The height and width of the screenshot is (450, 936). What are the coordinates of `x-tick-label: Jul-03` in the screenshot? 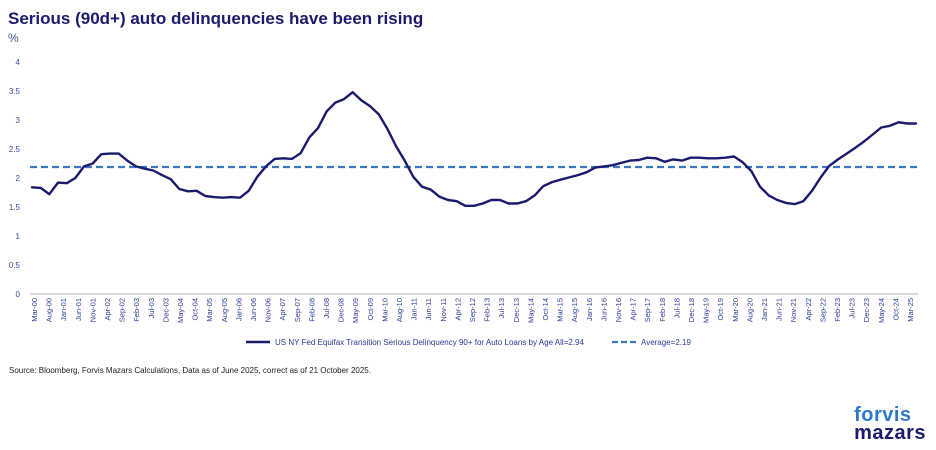 It's located at (151, 308).